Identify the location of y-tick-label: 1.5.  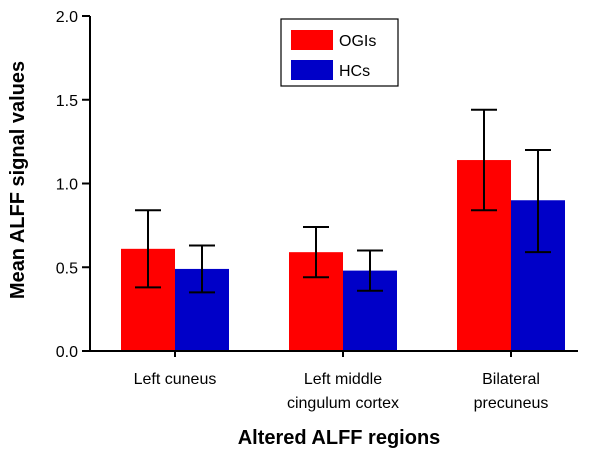
(67, 101).